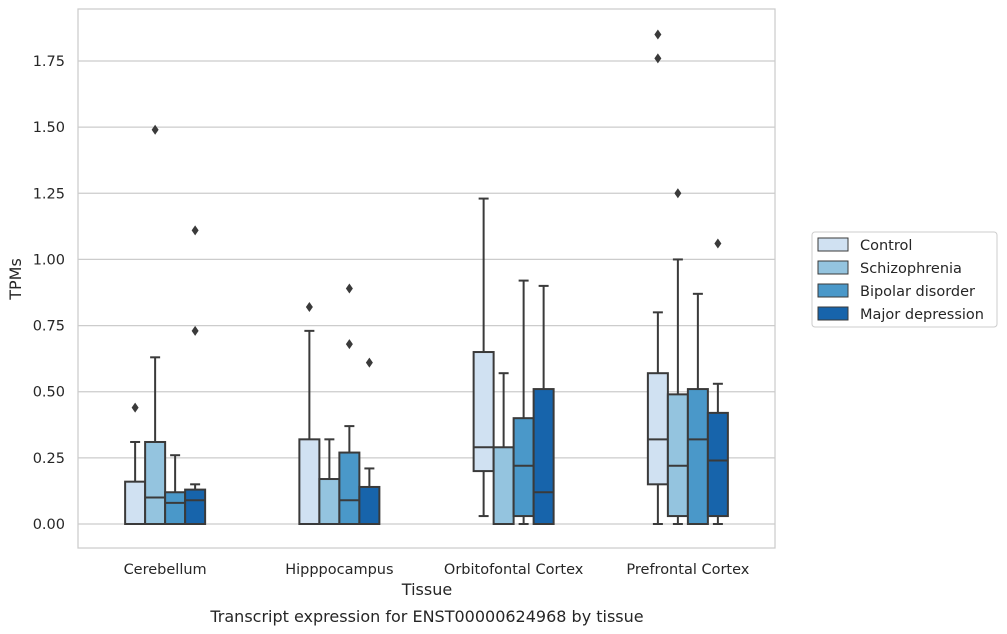 This screenshot has height=634, width=1007. Describe the element at coordinates (911, 269) in the screenshot. I see `legend-label: Schizophrenia` at that location.